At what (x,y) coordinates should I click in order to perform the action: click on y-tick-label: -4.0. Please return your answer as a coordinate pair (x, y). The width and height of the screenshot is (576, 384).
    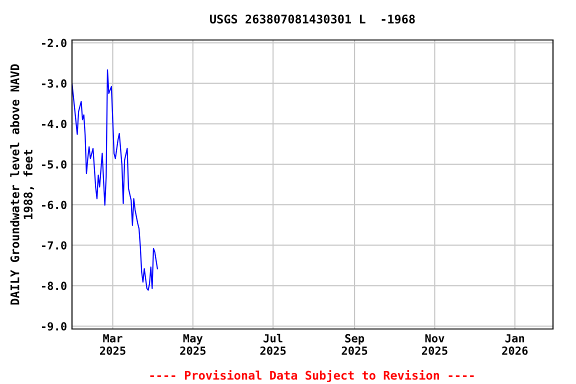
    Looking at the image, I should click on (54, 124).